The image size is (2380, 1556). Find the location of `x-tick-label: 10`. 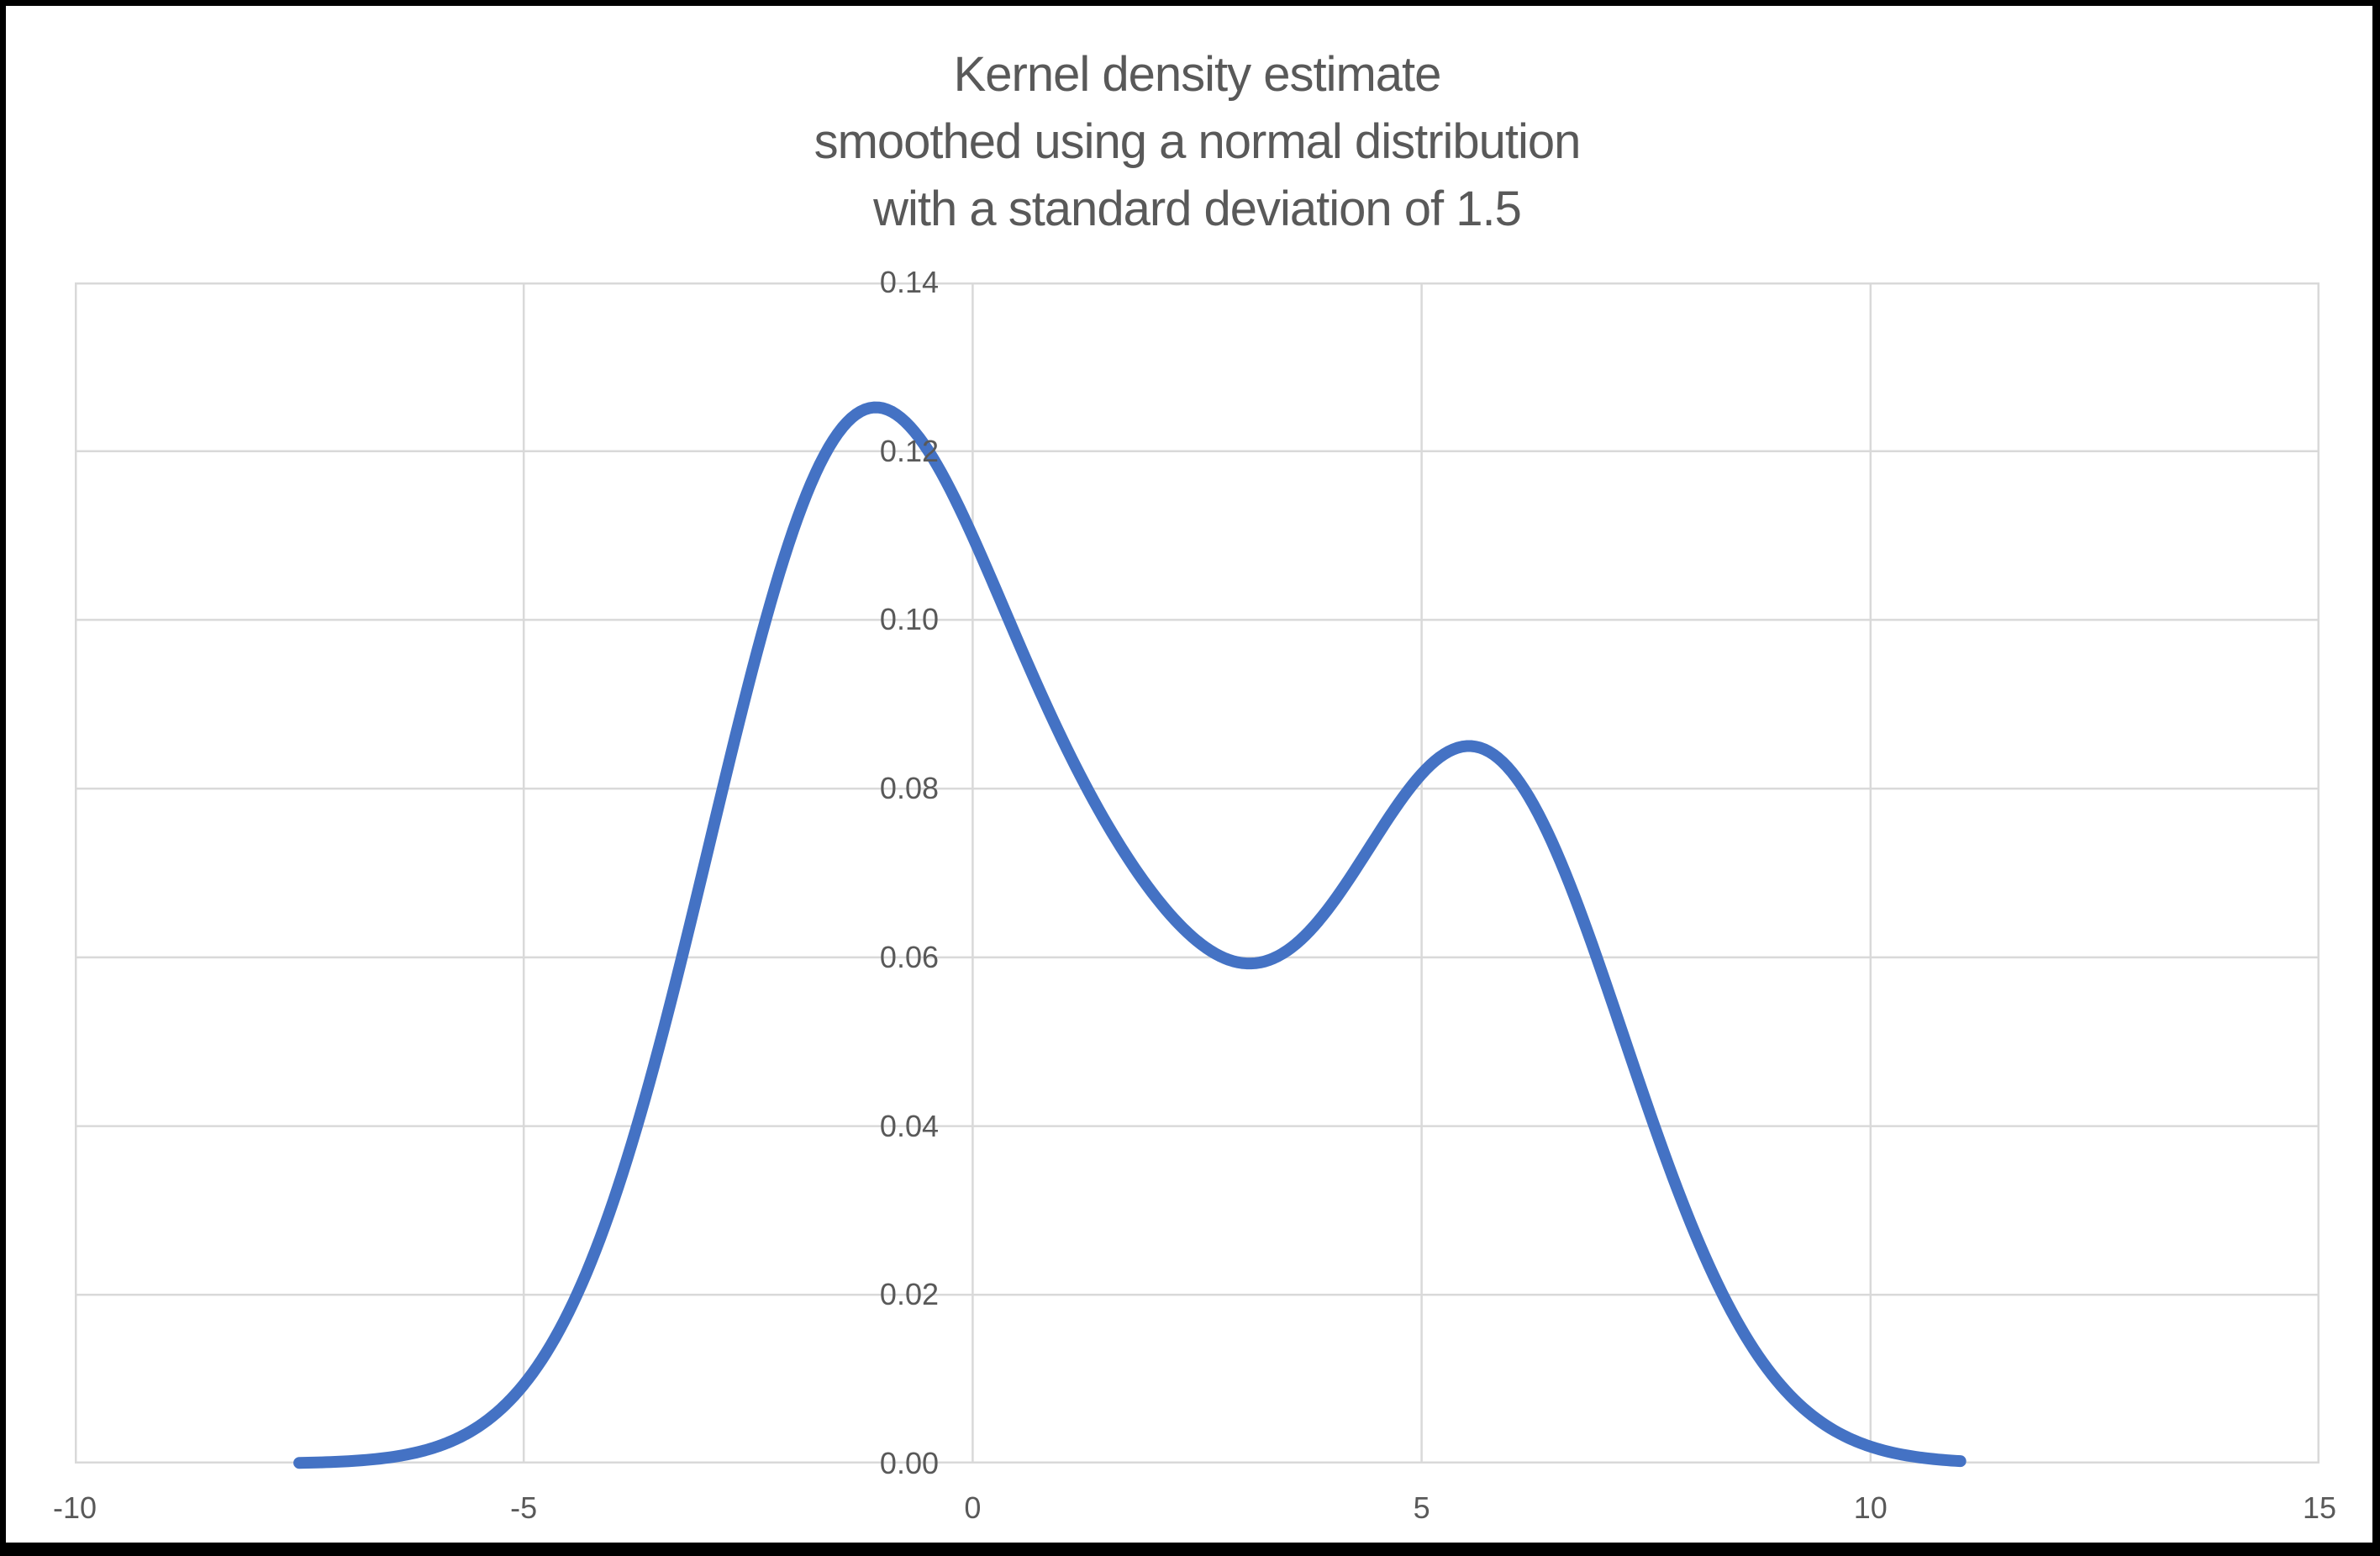

x-tick-label: 10 is located at coordinates (1871, 1508).